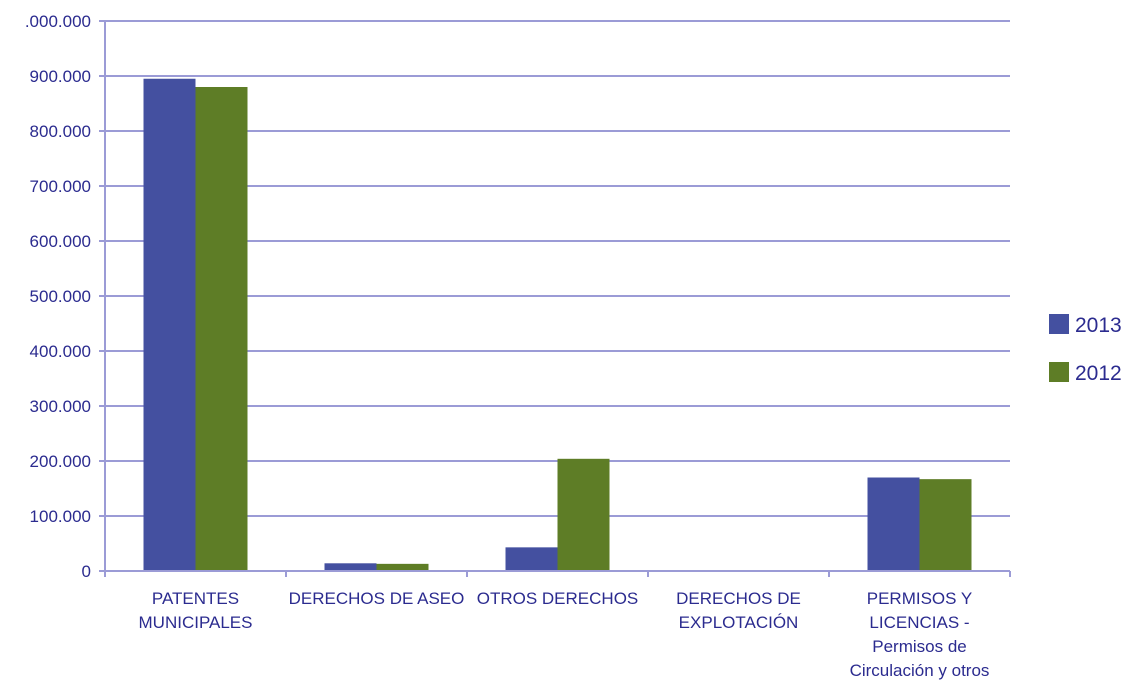 This screenshot has width=1132, height=693. What do you see at coordinates (739, 622) in the screenshot?
I see `x-category-label: EXPLOTACIÓN` at bounding box center [739, 622].